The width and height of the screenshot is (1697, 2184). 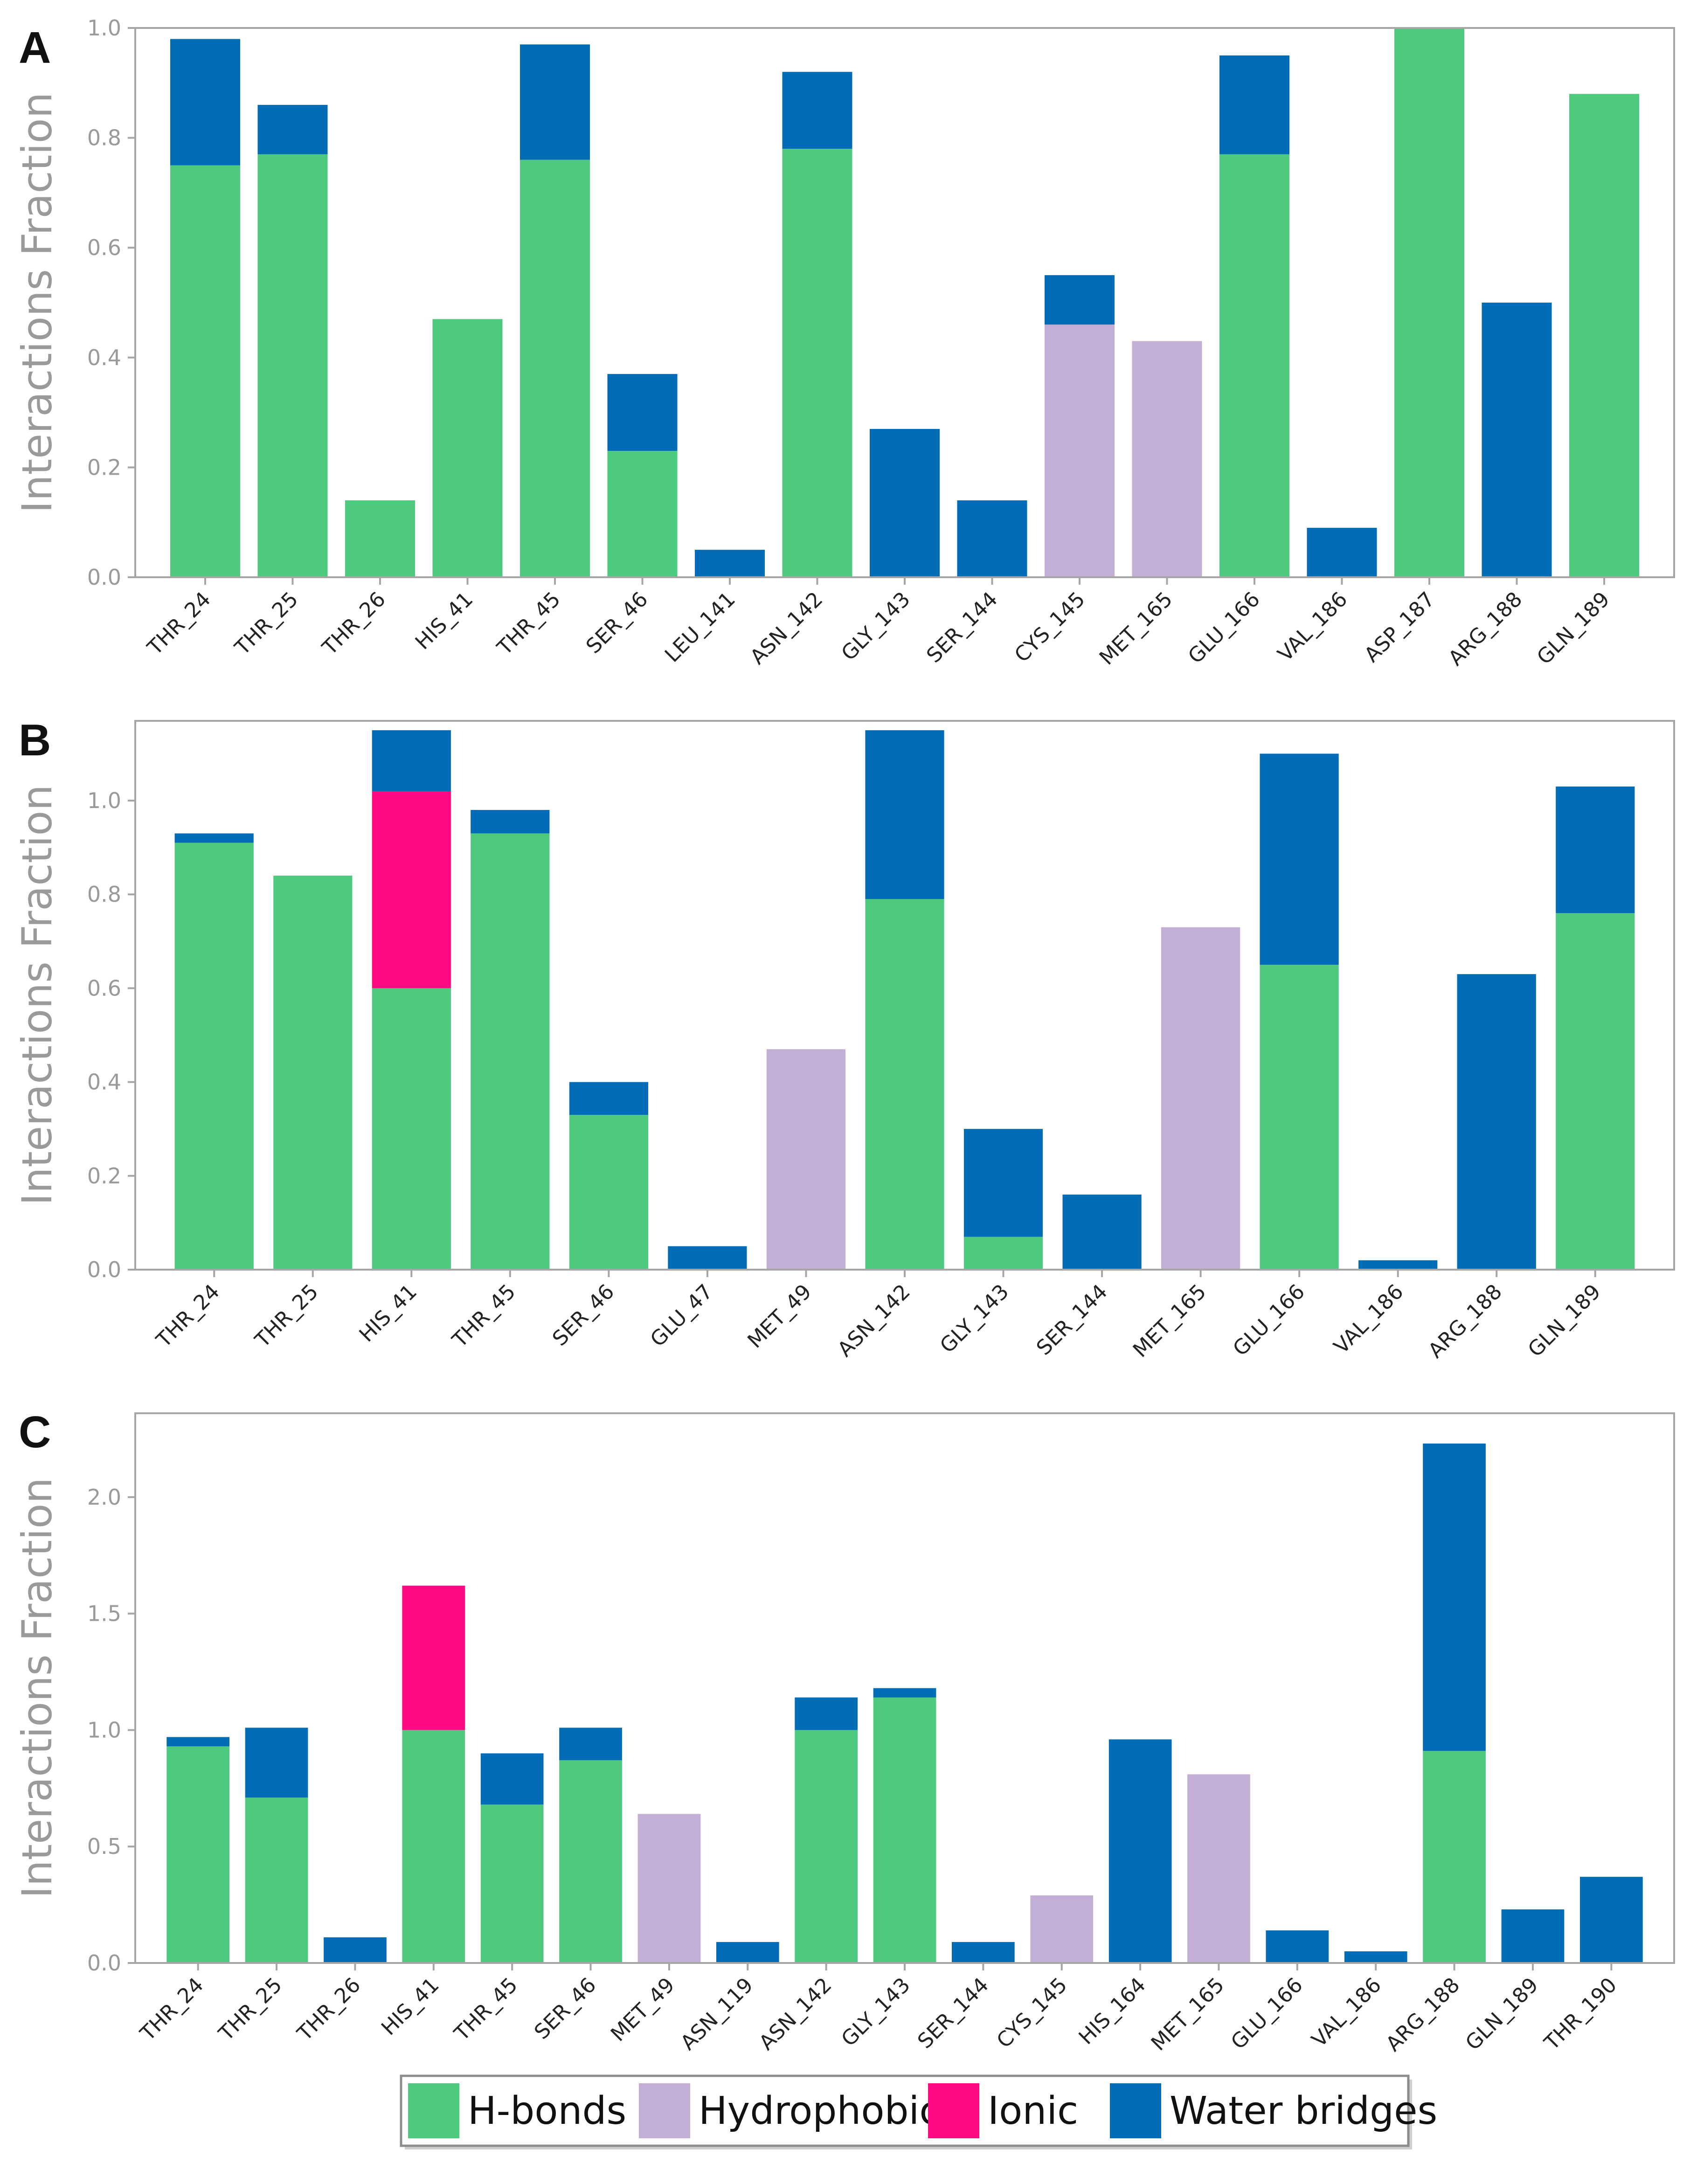 I want to click on panel-a-xtick-label-cys-145: CYS_145, so click(x=1050, y=627).